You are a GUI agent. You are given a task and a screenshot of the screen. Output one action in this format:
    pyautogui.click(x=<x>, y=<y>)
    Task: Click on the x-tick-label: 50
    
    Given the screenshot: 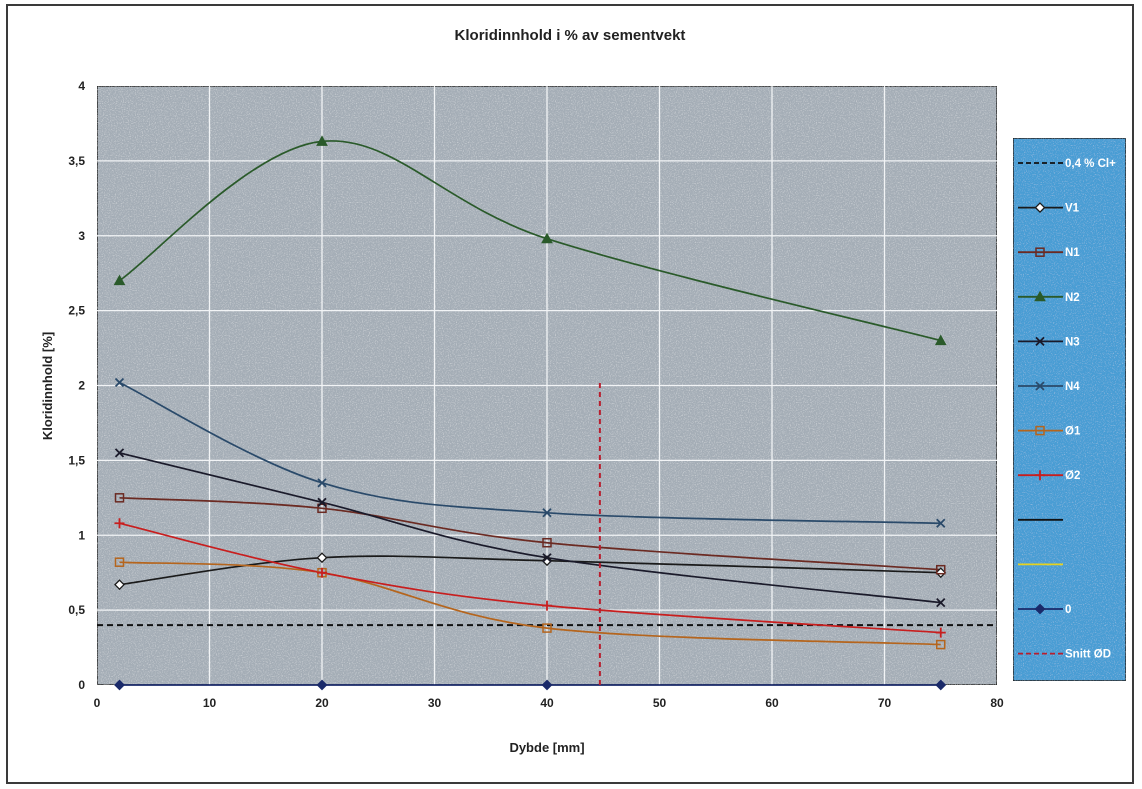 What is the action you would take?
    pyautogui.click(x=660, y=703)
    